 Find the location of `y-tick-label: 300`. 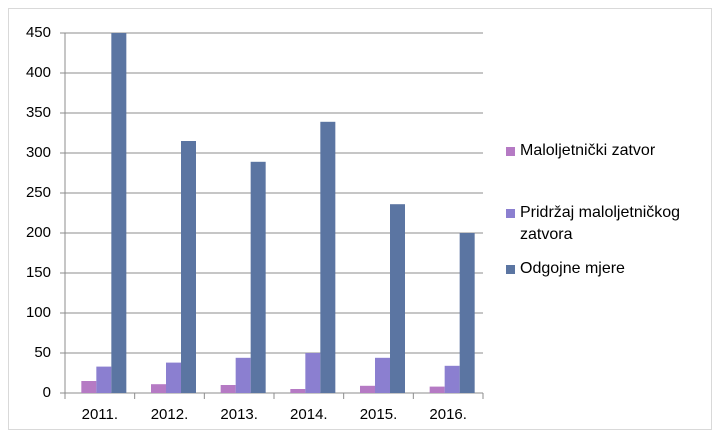

y-tick-label: 300 is located at coordinates (38, 152).